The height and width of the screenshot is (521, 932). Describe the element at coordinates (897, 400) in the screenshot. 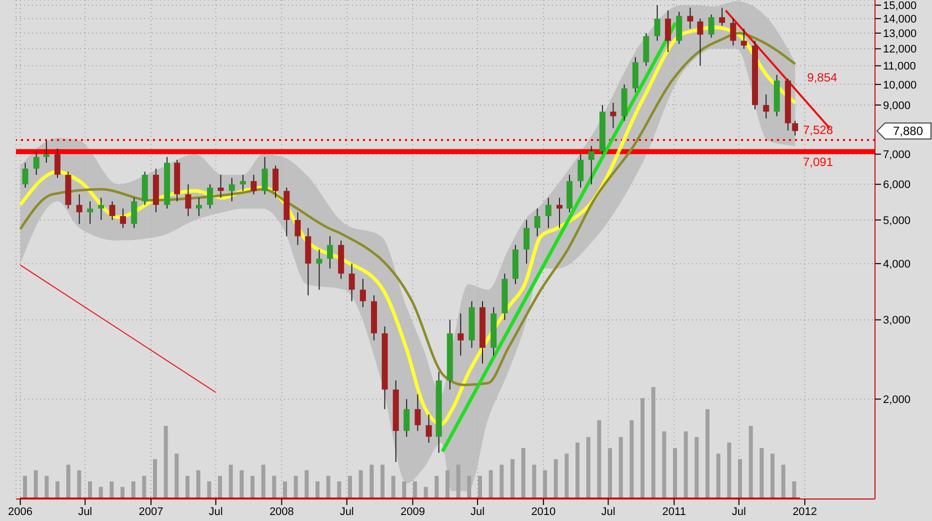

I see `y-tick-label: 2,000` at that location.